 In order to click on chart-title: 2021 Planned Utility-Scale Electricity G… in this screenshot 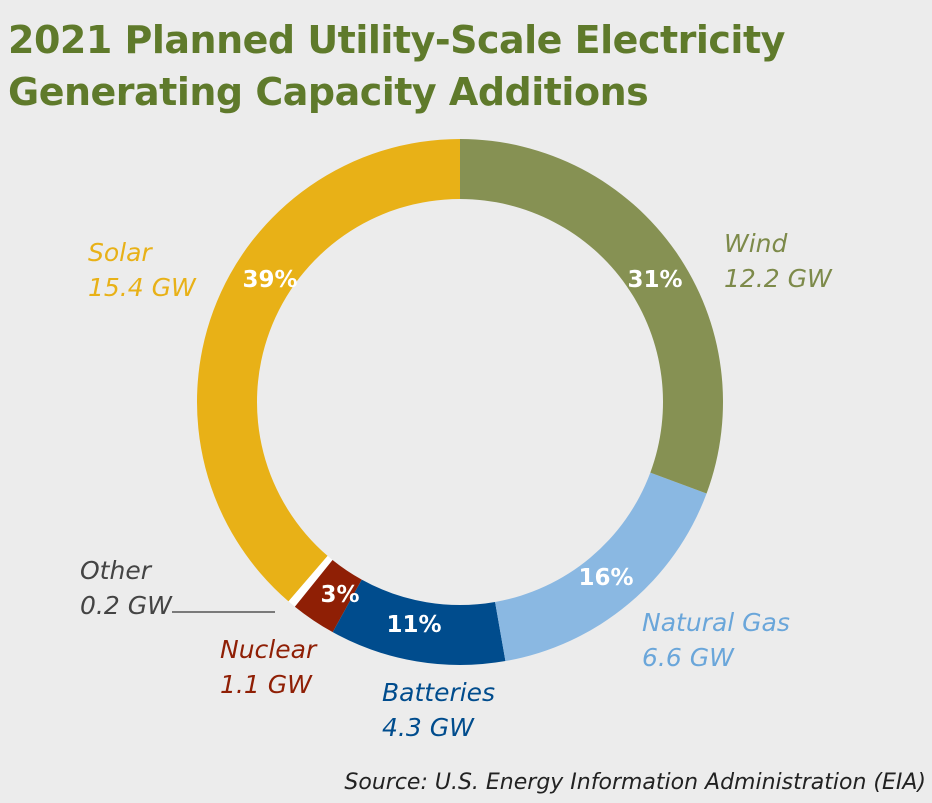, I will do `click(396, 66)`.